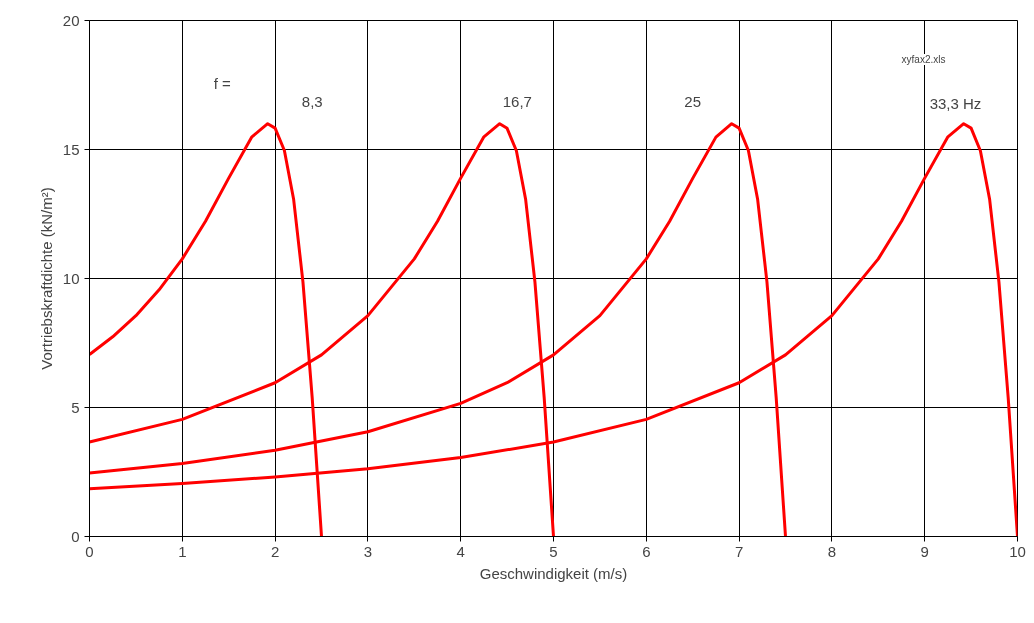 The image size is (1034, 623). What do you see at coordinates (275, 551) in the screenshot?
I see `x-tick-label: 2` at bounding box center [275, 551].